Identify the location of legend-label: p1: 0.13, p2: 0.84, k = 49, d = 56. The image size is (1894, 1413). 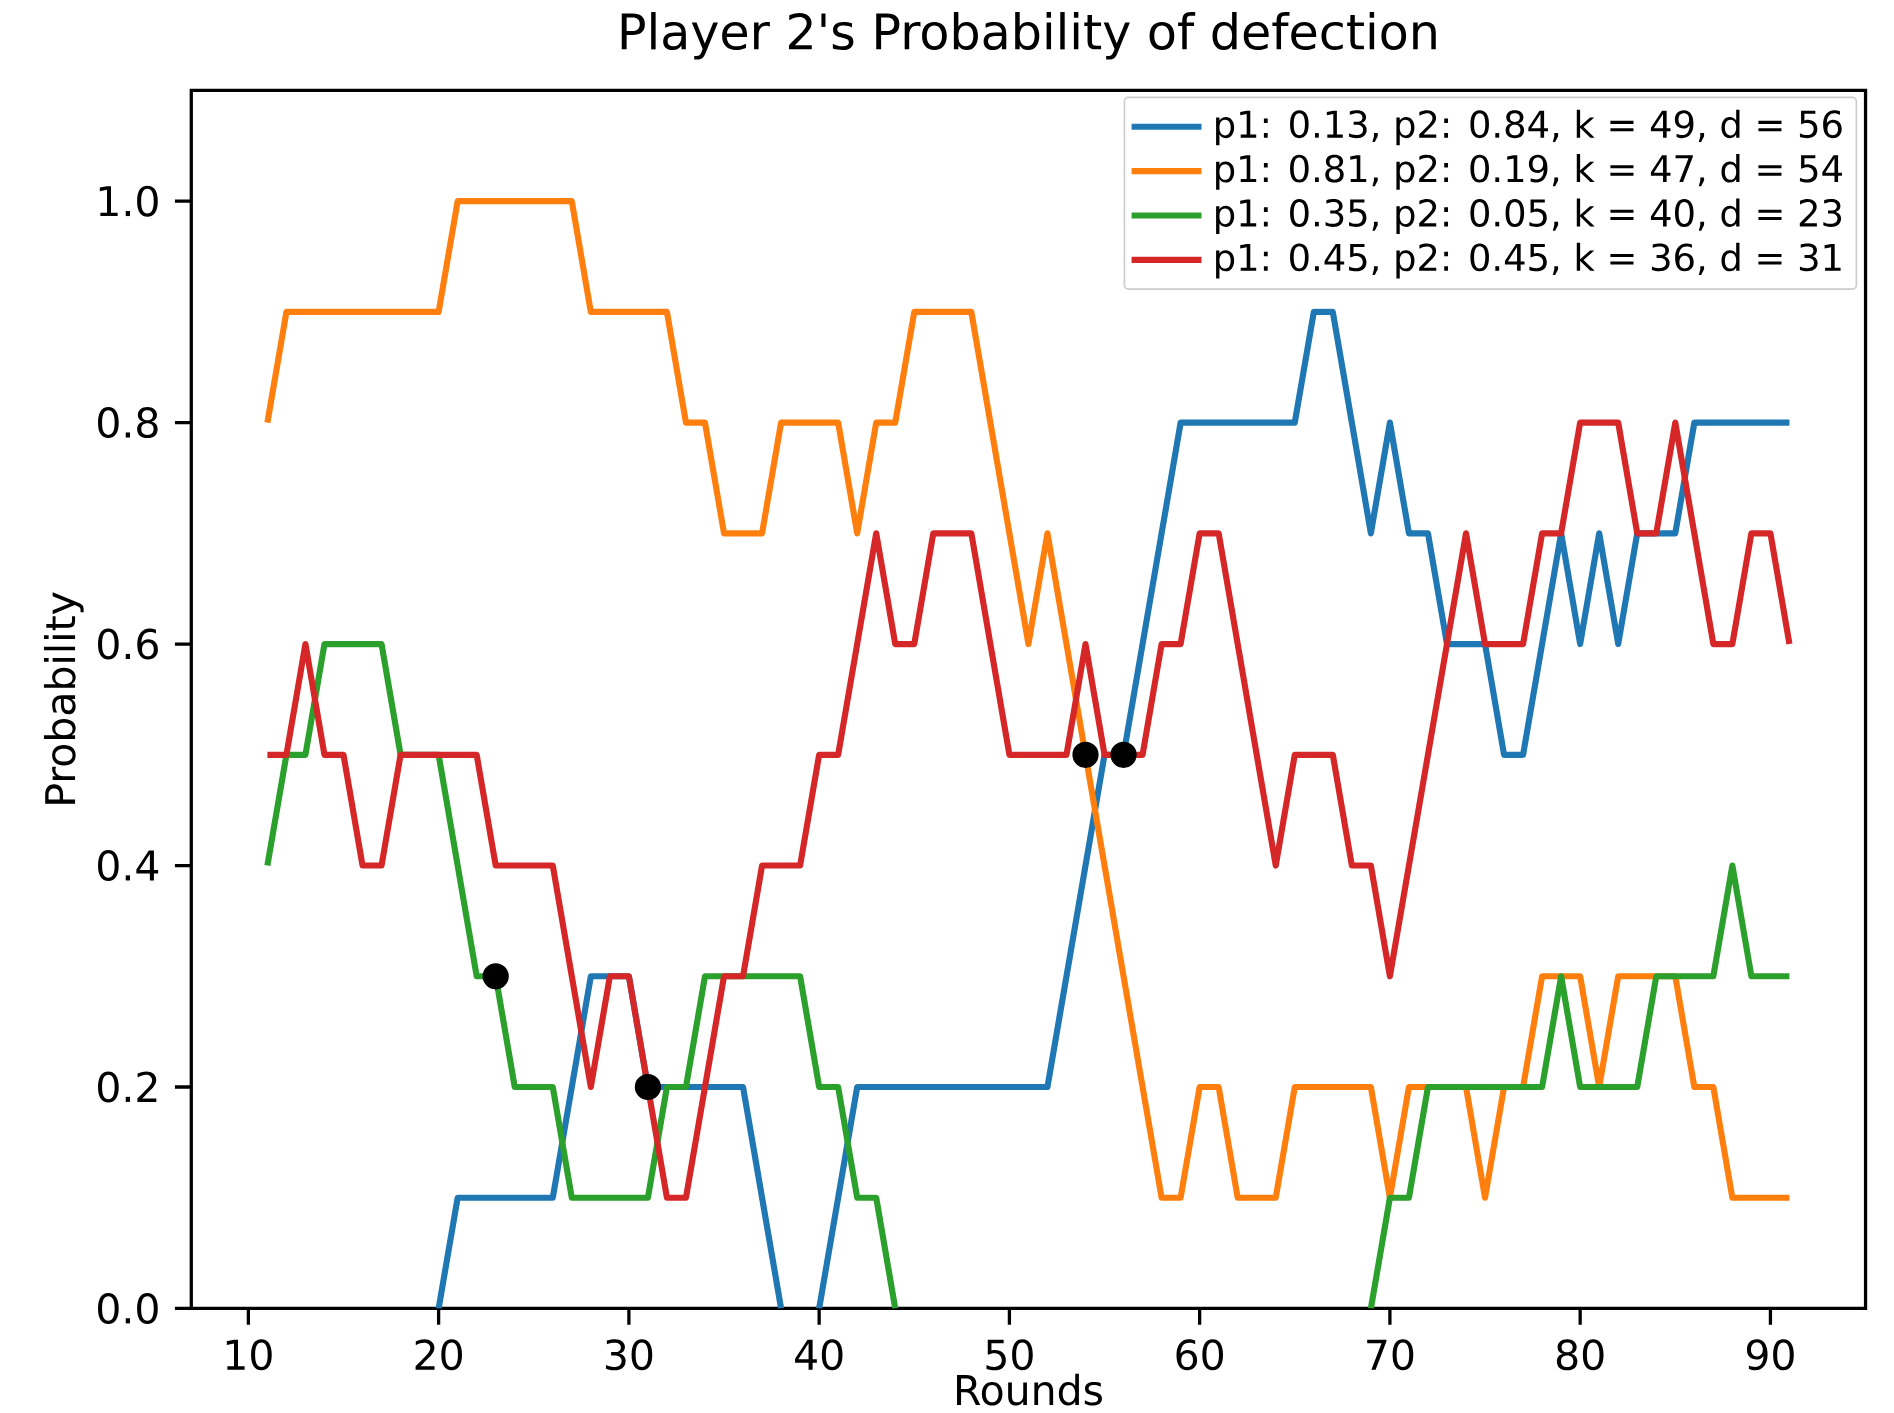
(1529, 127).